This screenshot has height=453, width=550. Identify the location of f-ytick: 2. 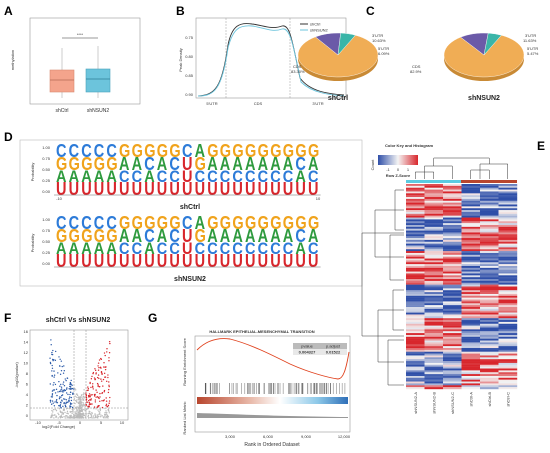
(27, 405).